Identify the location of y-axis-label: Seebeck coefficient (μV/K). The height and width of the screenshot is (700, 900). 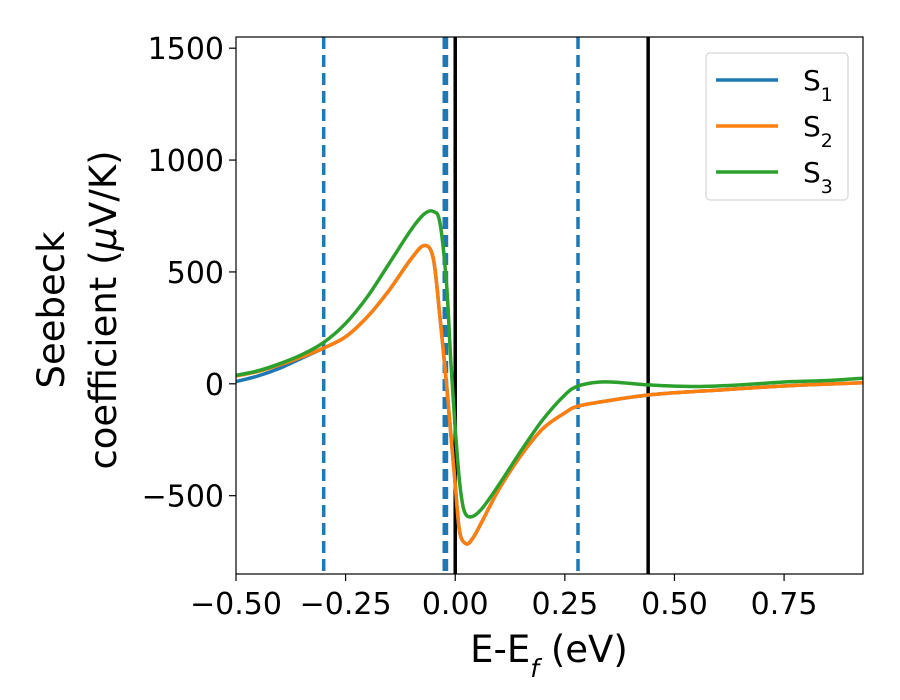
(77, 309).